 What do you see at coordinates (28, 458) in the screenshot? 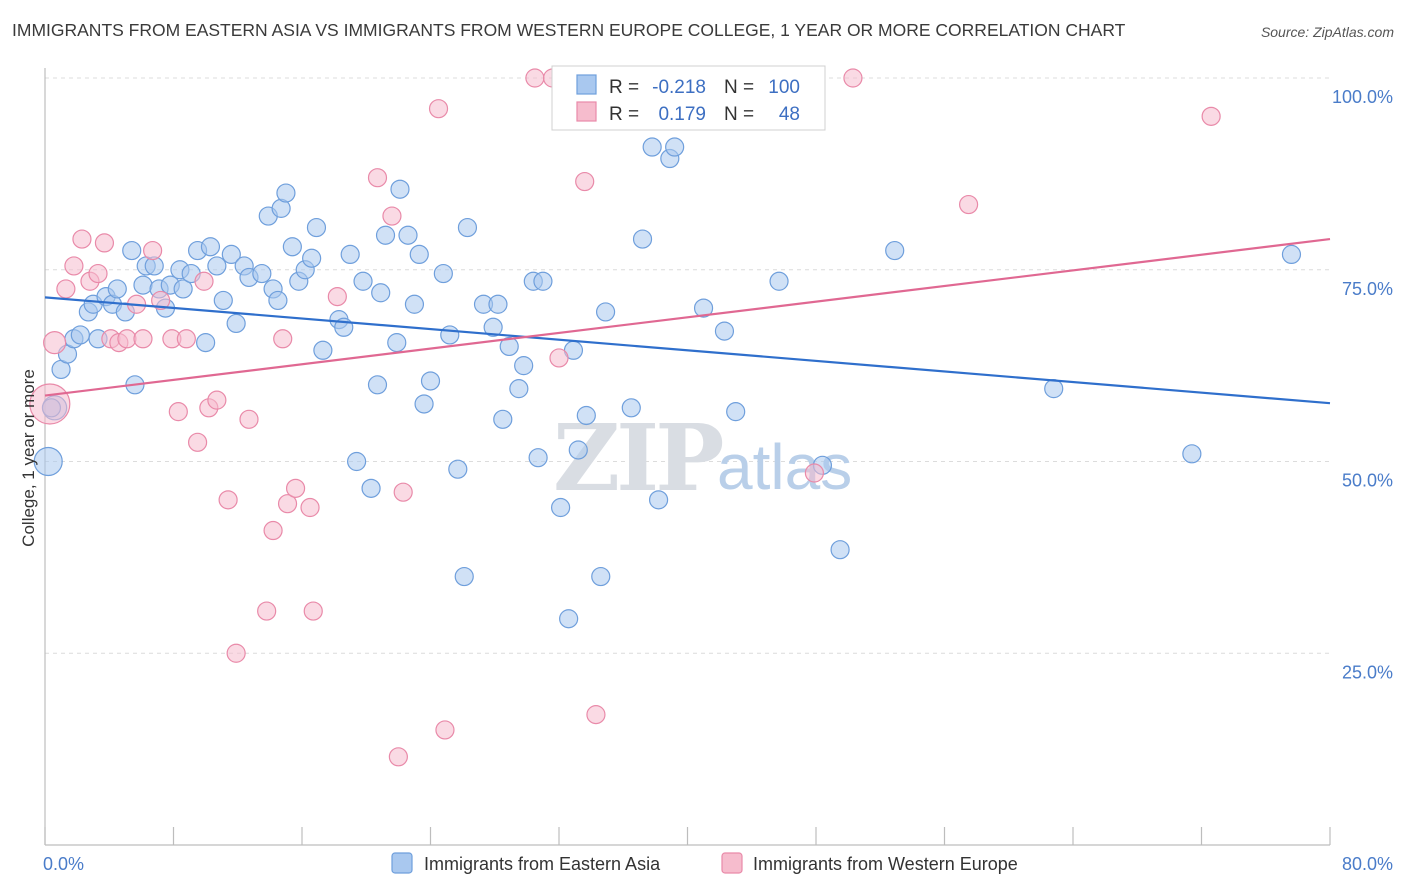
I see `y-axis-label: College, 1 year or more` at bounding box center [28, 458].